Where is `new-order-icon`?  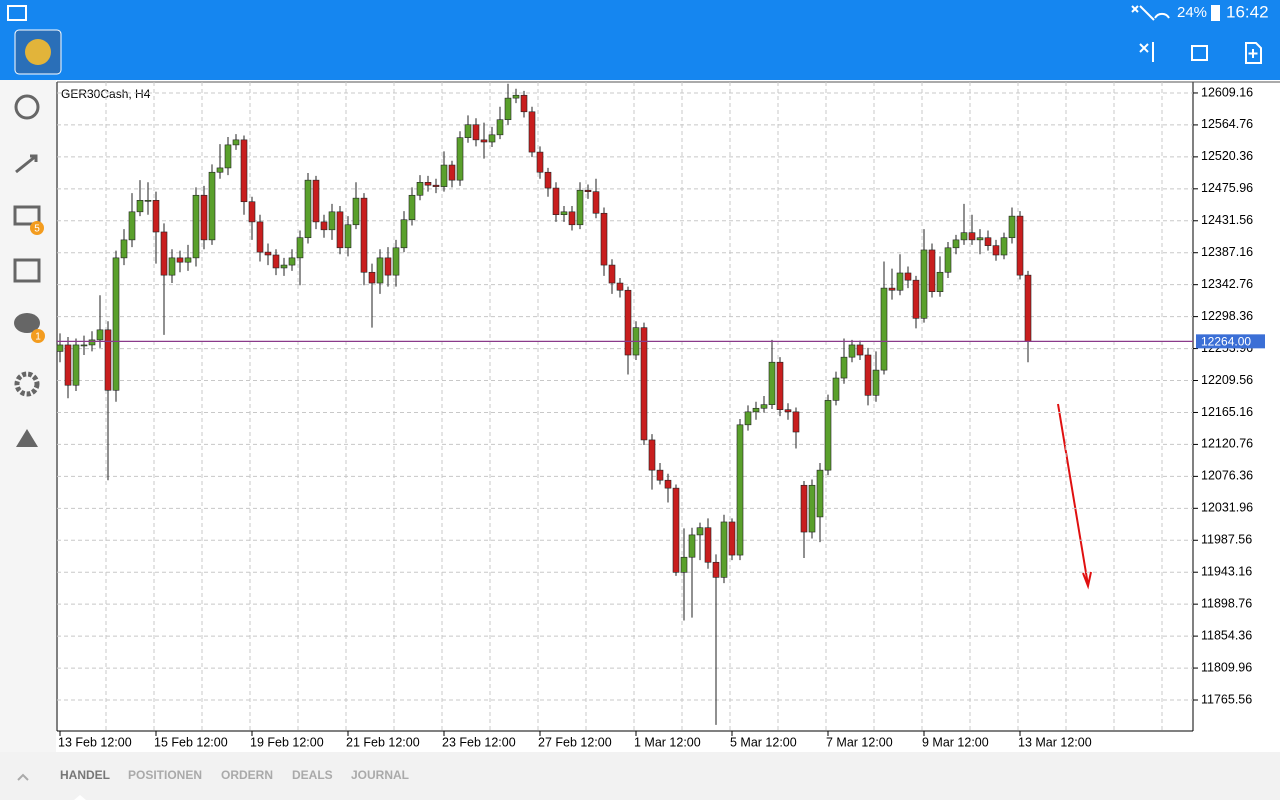 new-order-icon is located at coordinates (1253, 53).